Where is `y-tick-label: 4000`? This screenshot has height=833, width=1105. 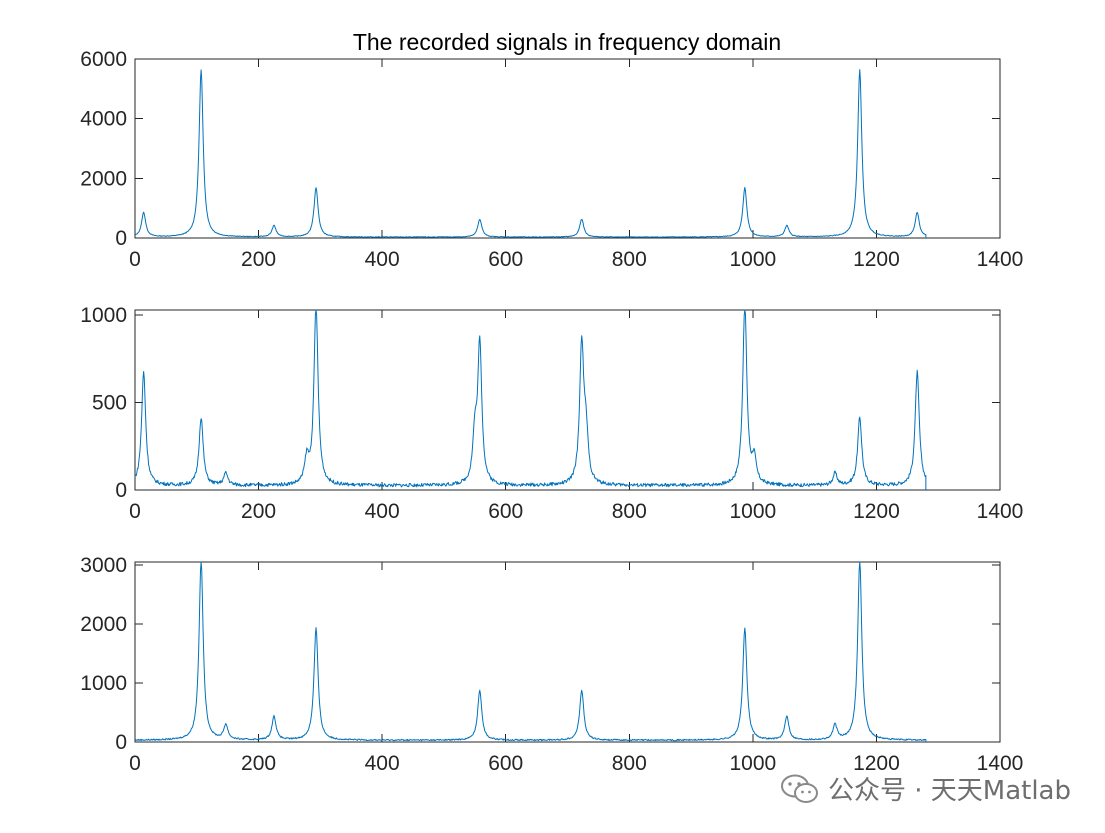 y-tick-label: 4000 is located at coordinates (103, 119).